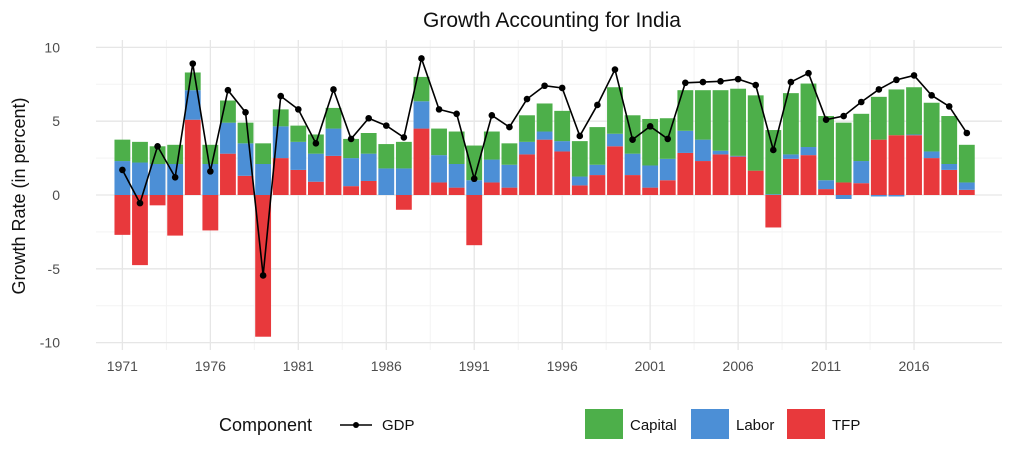  What do you see at coordinates (386, 125) in the screenshot?
I see `gdp-point-1986` at bounding box center [386, 125].